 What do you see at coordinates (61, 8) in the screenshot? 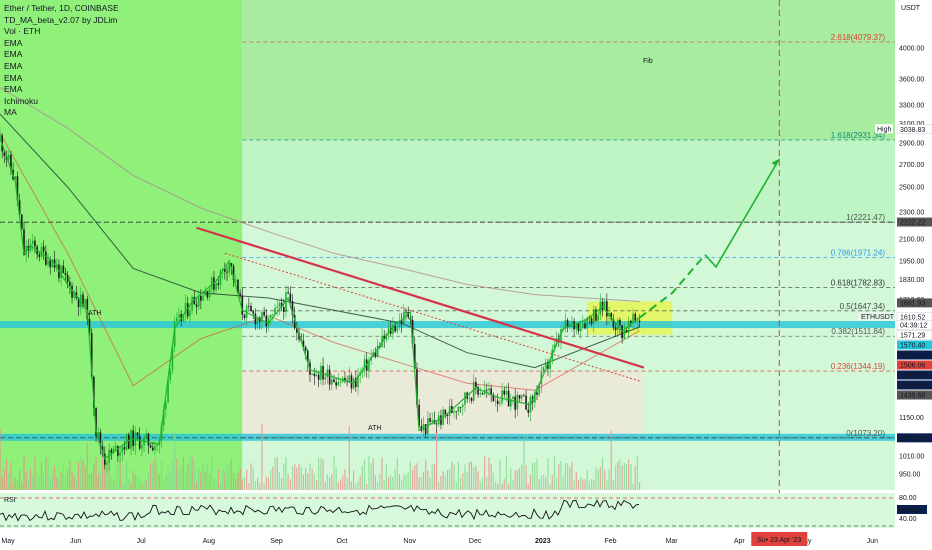
I see `symbol-title: Ether / Tether, 1D, COINBASE` at bounding box center [61, 8].